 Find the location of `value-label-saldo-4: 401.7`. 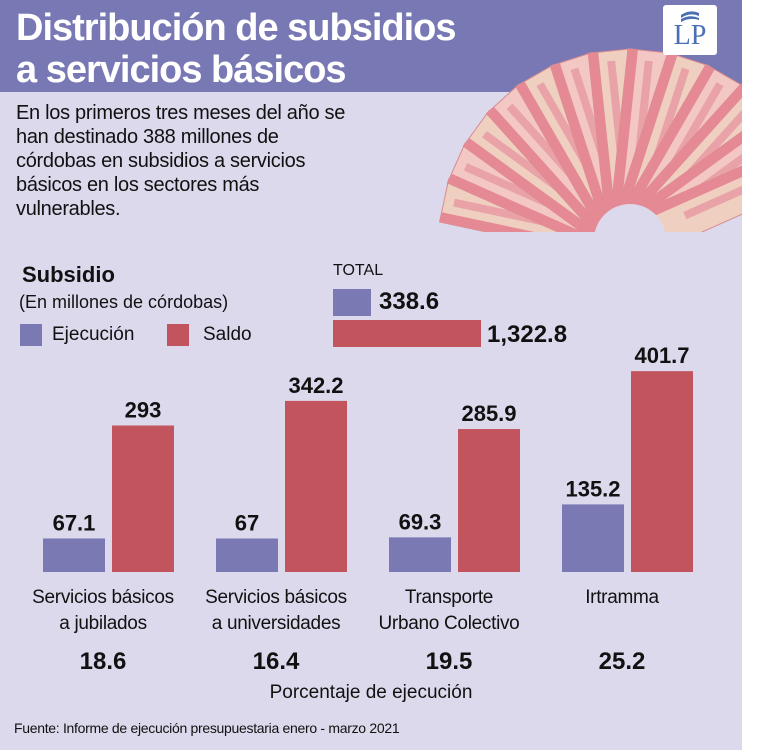

value-label-saldo-4: 401.7 is located at coordinates (661, 355).